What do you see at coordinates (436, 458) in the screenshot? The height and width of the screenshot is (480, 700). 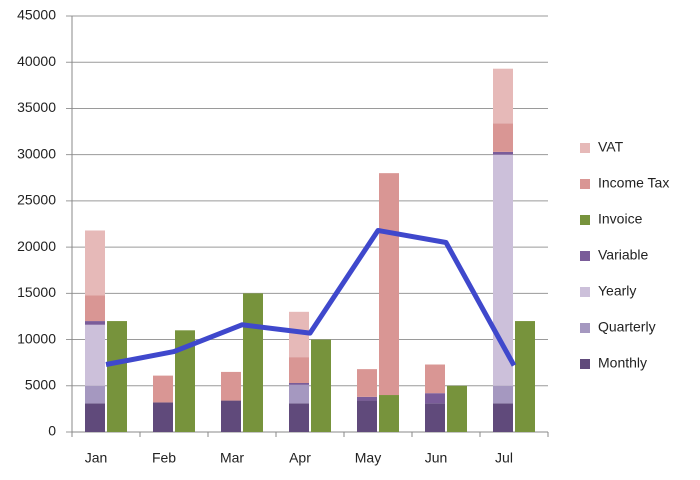 I see `x-tick-label: Jun` at bounding box center [436, 458].